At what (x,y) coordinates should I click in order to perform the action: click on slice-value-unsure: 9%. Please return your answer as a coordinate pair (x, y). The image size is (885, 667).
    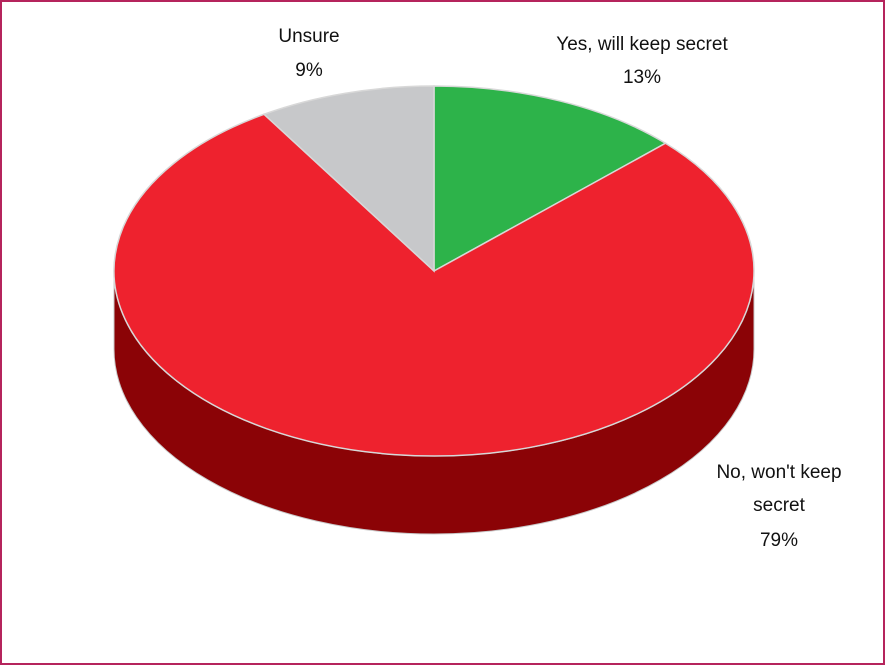
    Looking at the image, I should click on (309, 70).